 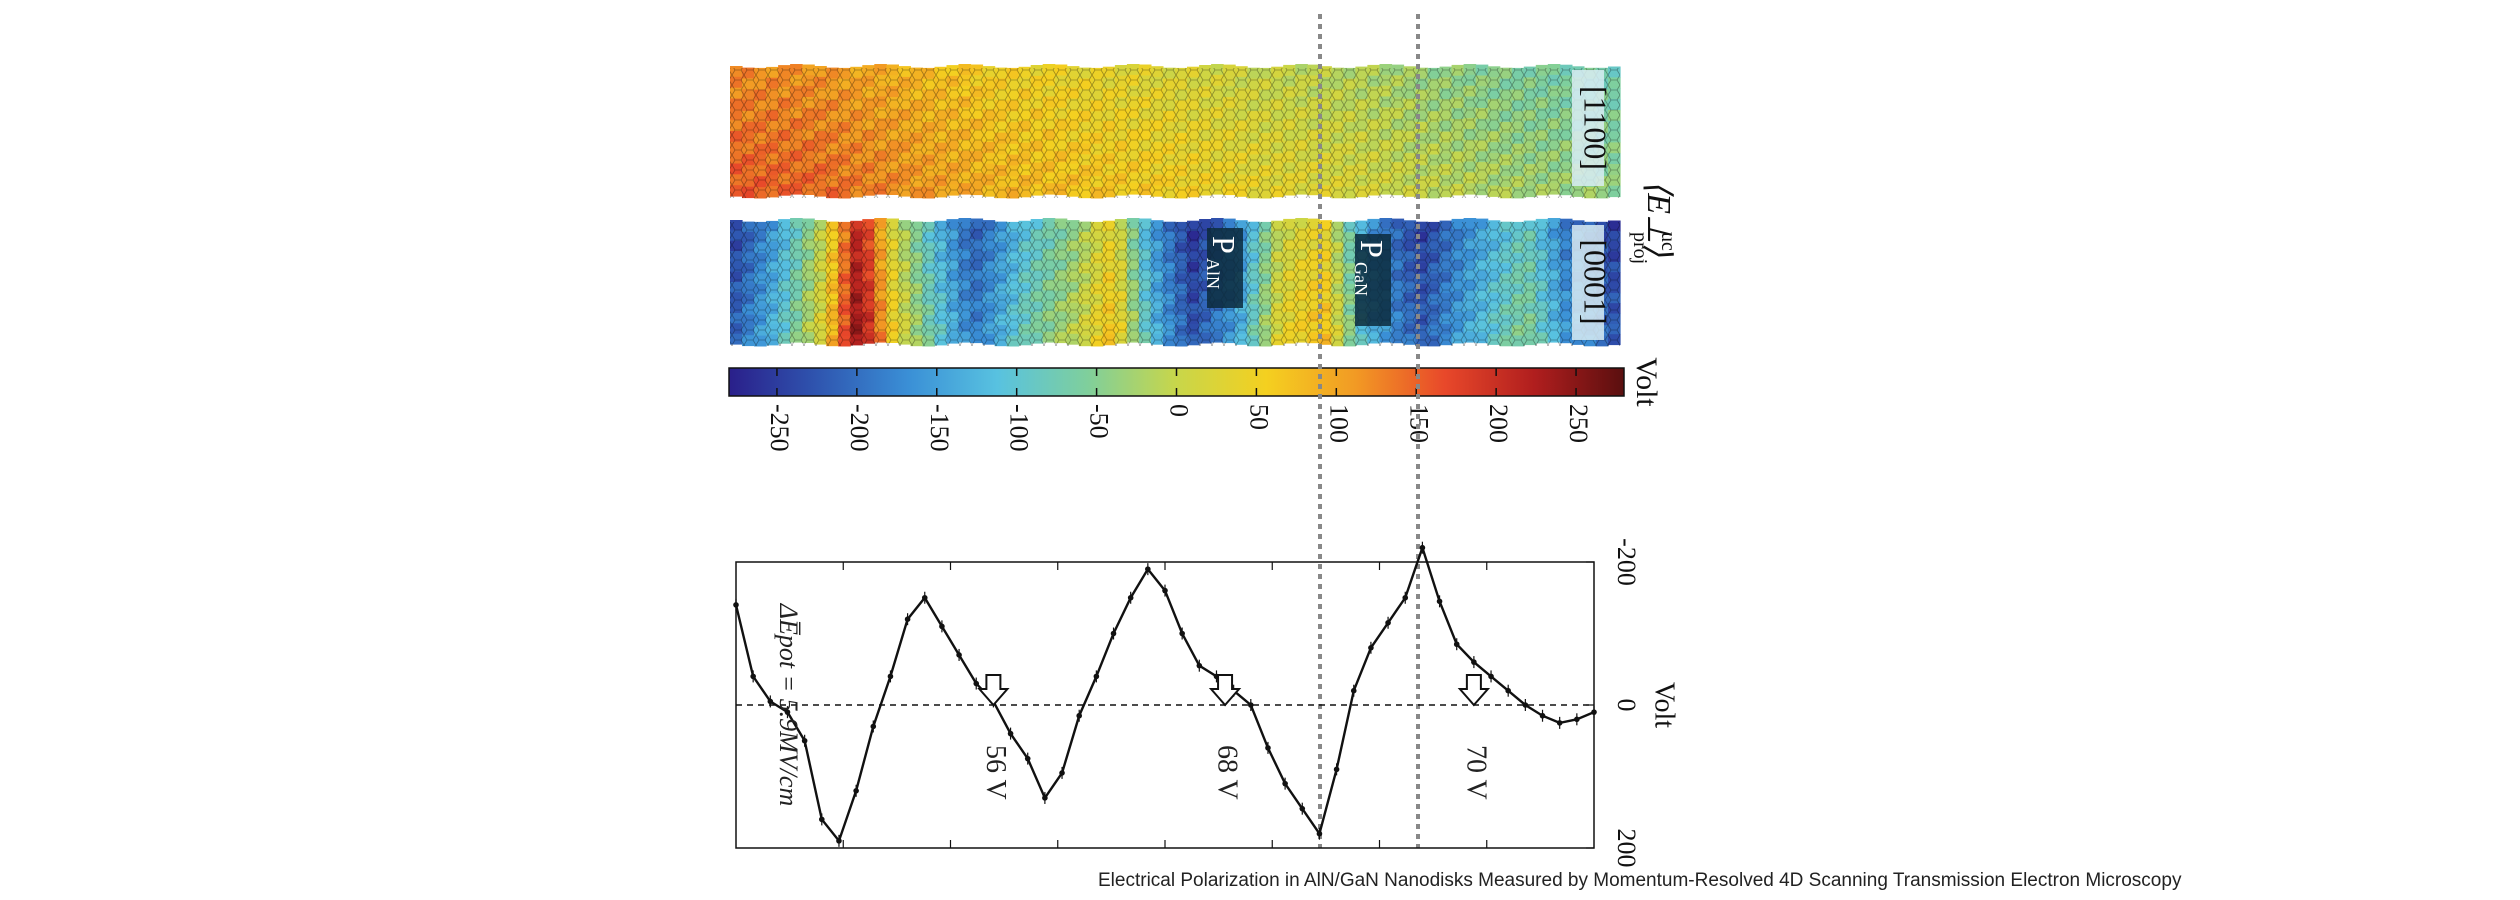 What do you see at coordinates (779, 428) in the screenshot?
I see `colorbar-tick-label: -250` at bounding box center [779, 428].